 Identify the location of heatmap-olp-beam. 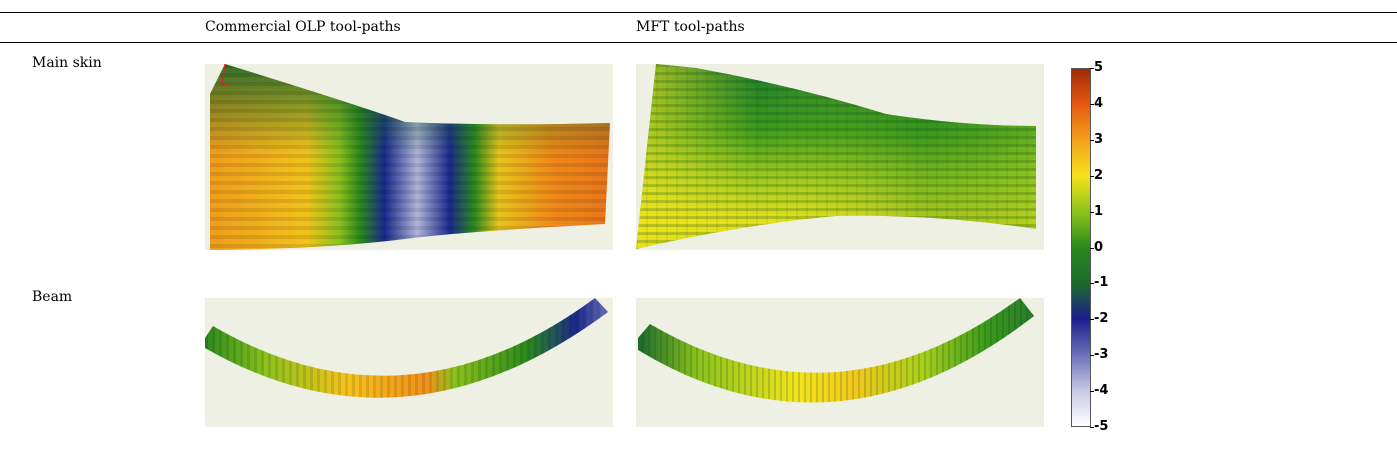
(409, 362).